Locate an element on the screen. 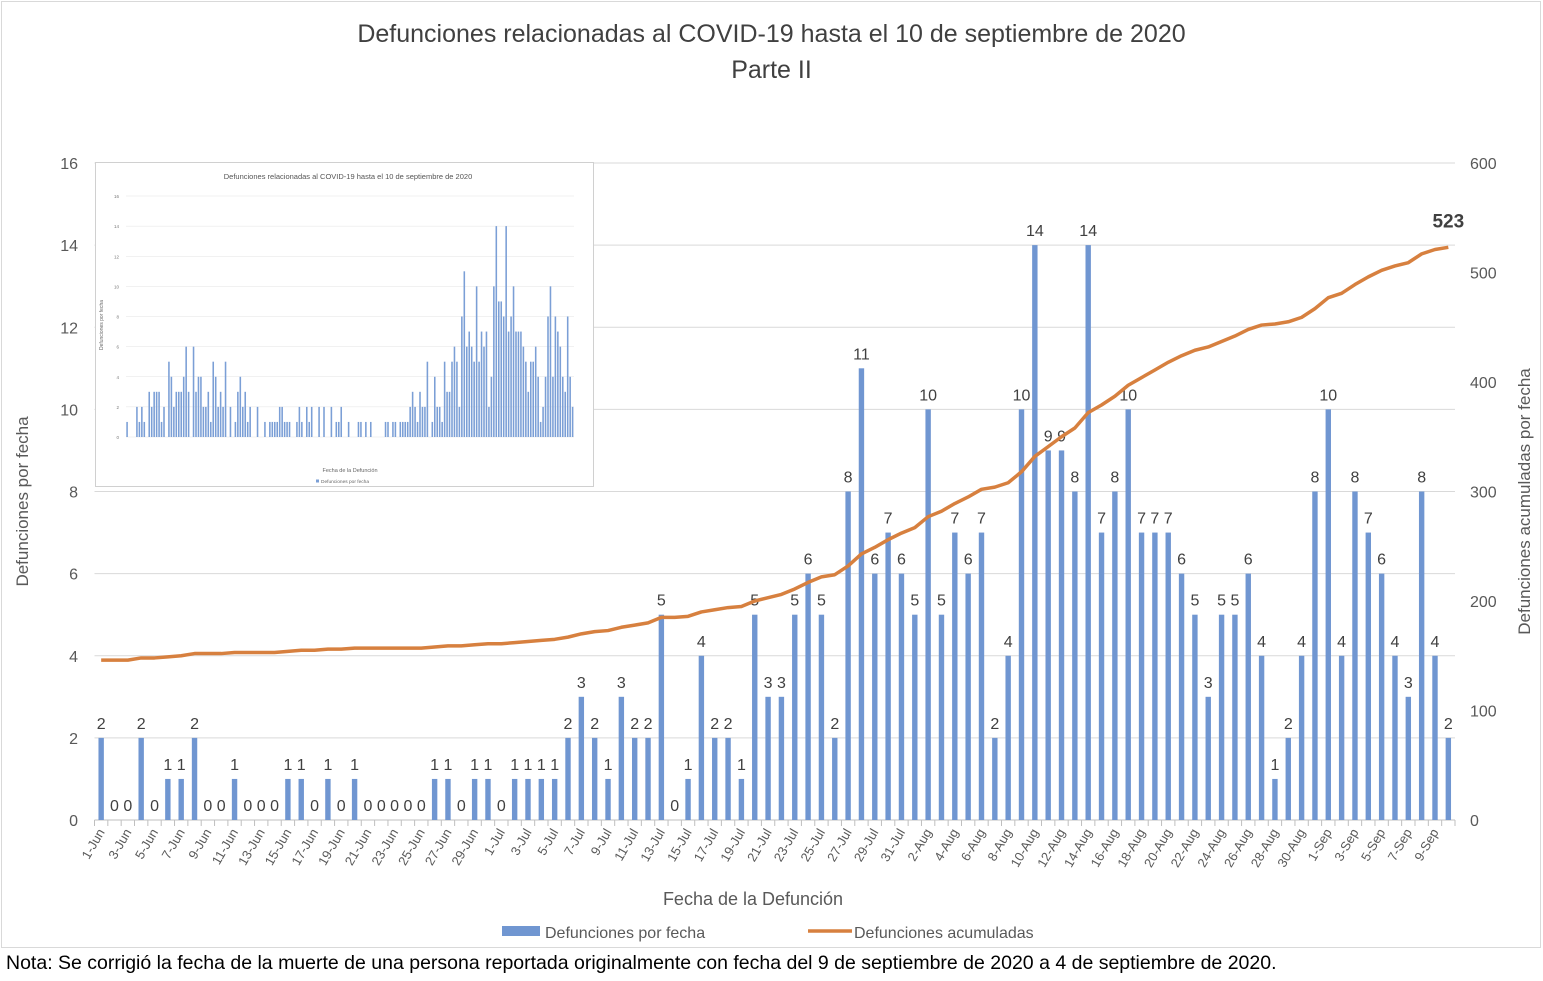  bar-data-label: 9 is located at coordinates (1048, 436).